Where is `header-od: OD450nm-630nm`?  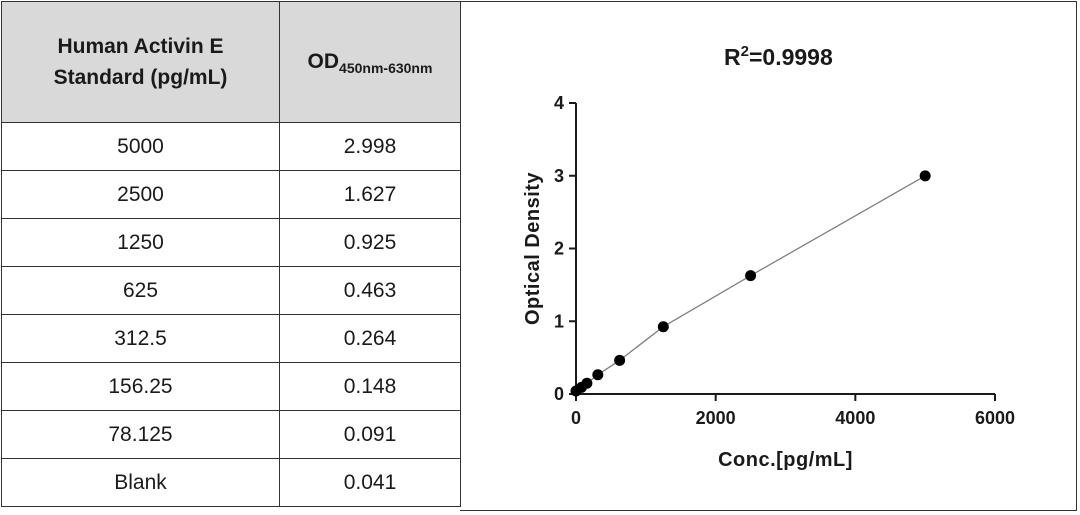 header-od: OD450nm-630nm is located at coordinates (370, 62).